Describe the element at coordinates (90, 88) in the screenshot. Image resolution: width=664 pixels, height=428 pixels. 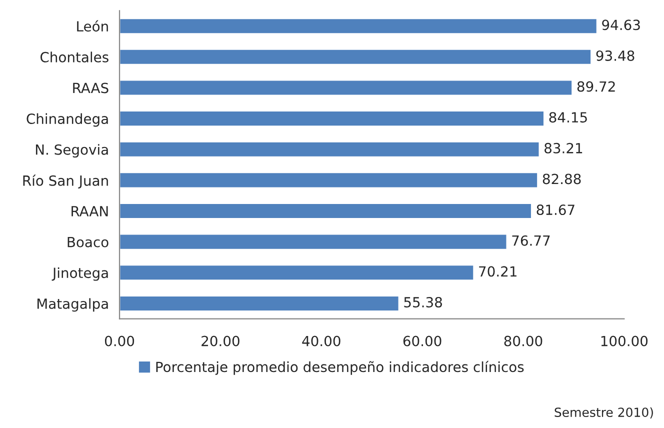
I see `y-tick-label: RAAS` at that location.